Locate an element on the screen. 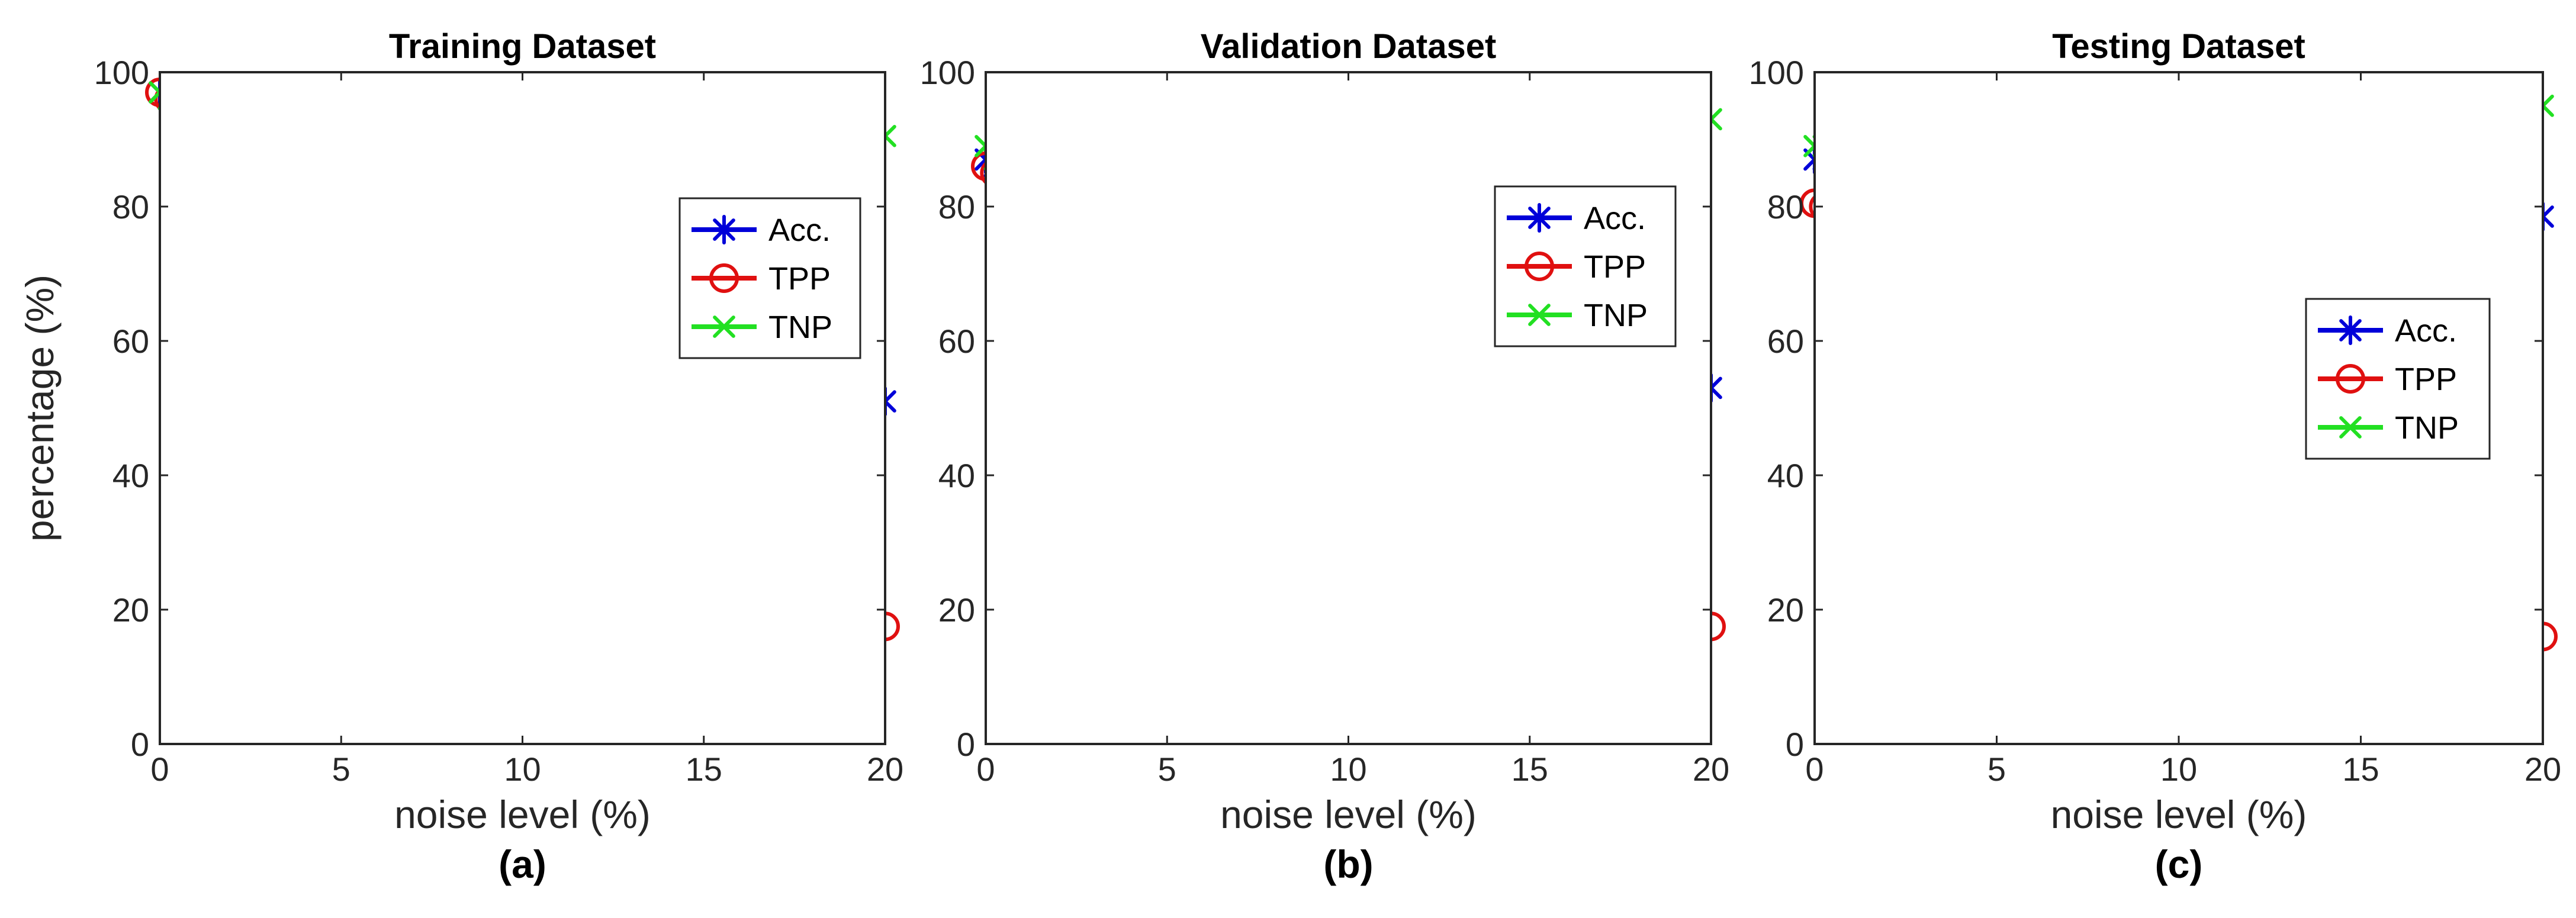 The image size is (2576, 918). panel-label: (a) is located at coordinates (523, 864).